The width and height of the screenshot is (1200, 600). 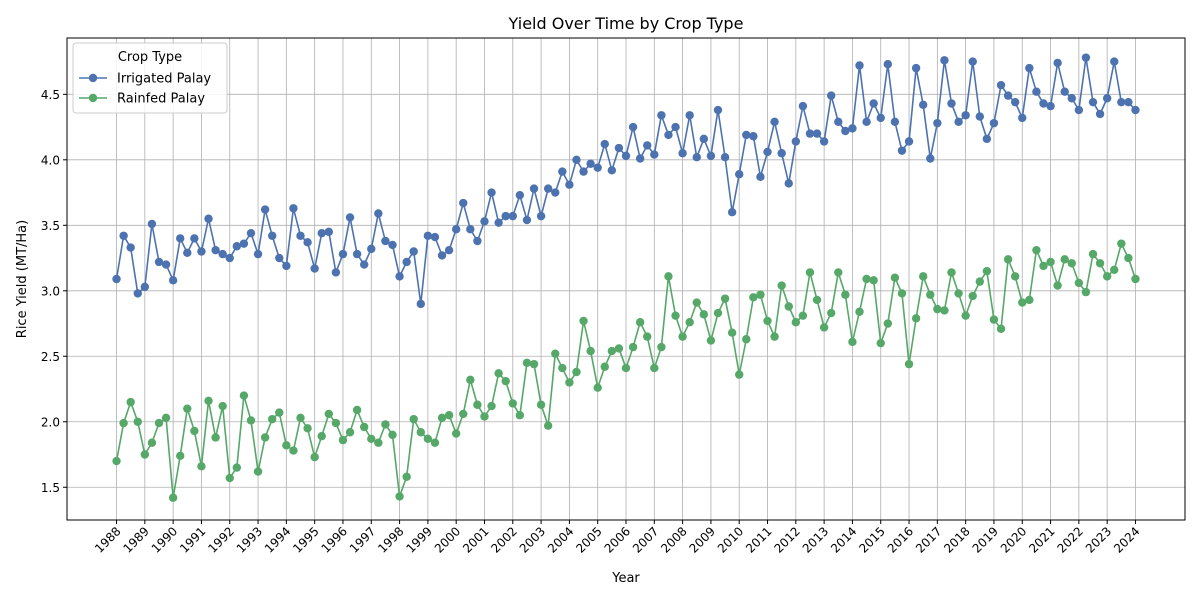 I want to click on y-axis-label: Rice Yield (MT/Ha), so click(x=22, y=279).